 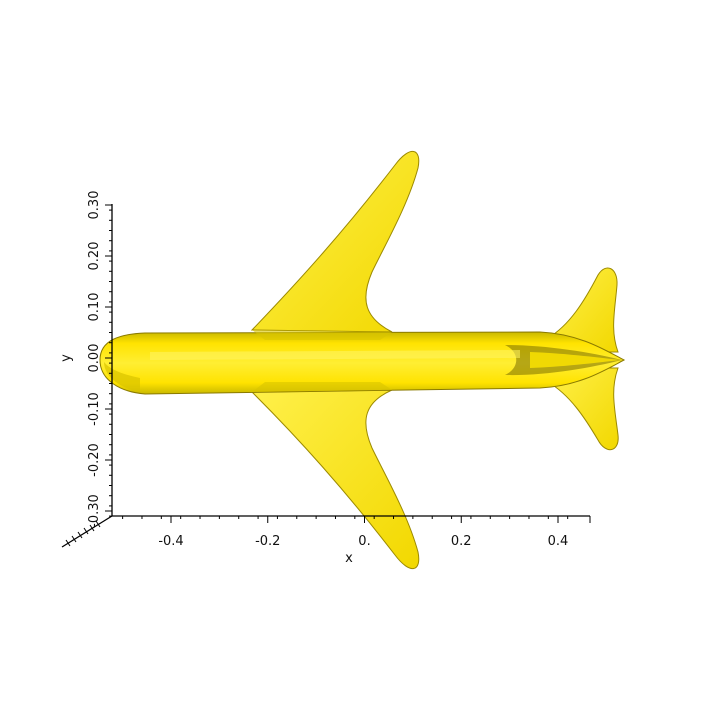 I want to click on z-axis-stub, so click(x=87, y=531).